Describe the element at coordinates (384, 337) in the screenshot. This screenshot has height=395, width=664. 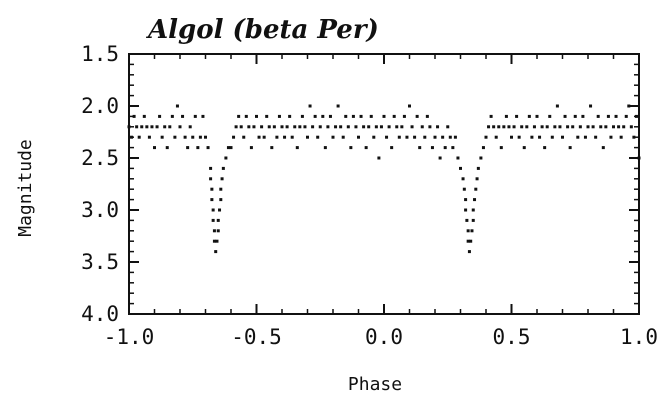
I see `x-tick-label: 0.0` at that location.